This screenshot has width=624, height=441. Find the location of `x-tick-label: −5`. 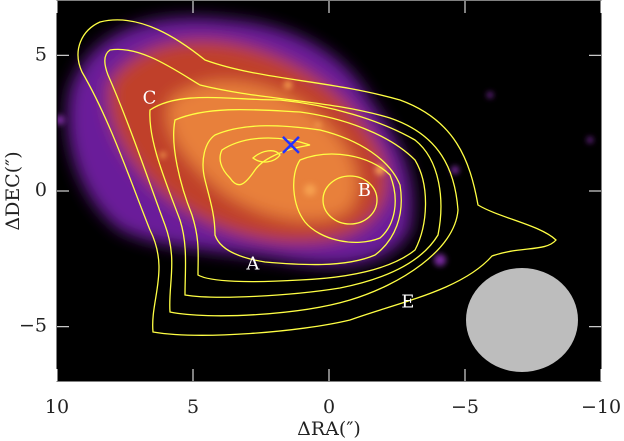

x-tick-label: −5 is located at coordinates (465, 407).